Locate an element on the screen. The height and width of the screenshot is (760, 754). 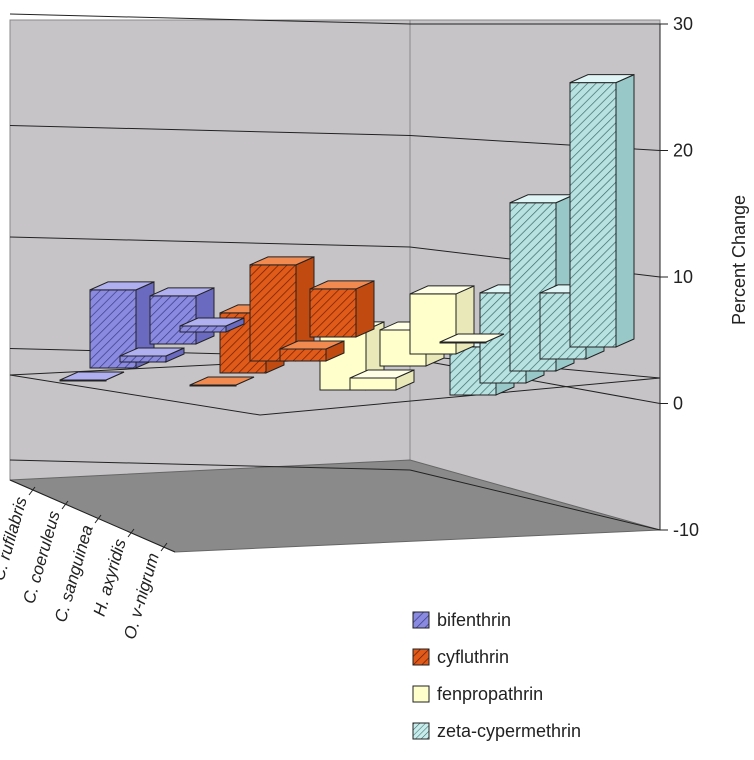
legend-swatch-bifenthrin is located at coordinates (421, 620).